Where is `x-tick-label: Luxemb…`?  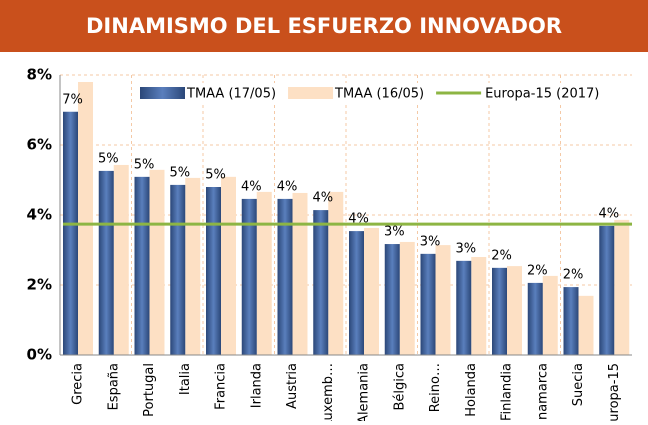 x-tick-label: Luxemb… is located at coordinates (328, 392).